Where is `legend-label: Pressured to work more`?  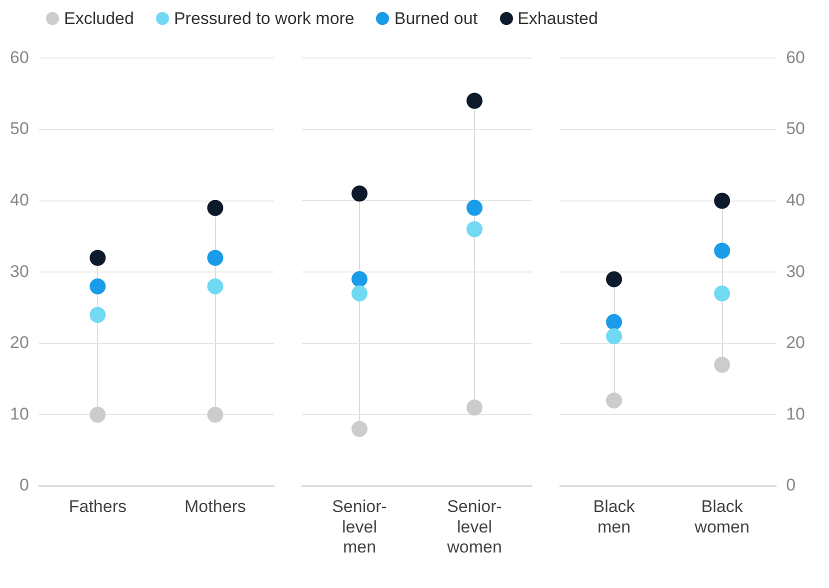 legend-label: Pressured to work more is located at coordinates (263, 19).